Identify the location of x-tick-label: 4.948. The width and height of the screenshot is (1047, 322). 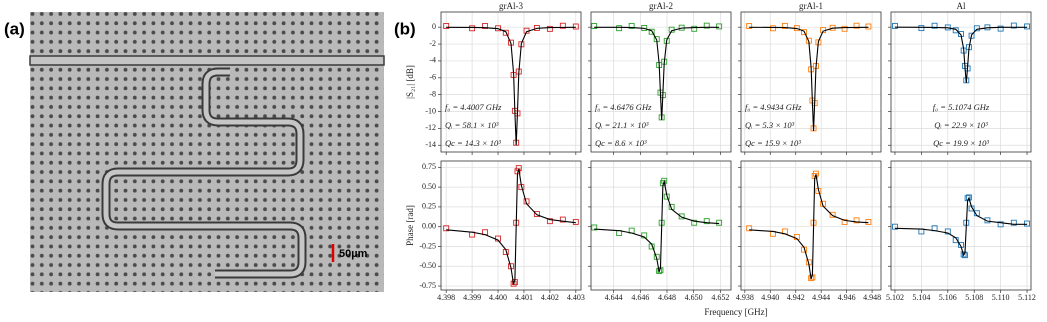
(872, 297).